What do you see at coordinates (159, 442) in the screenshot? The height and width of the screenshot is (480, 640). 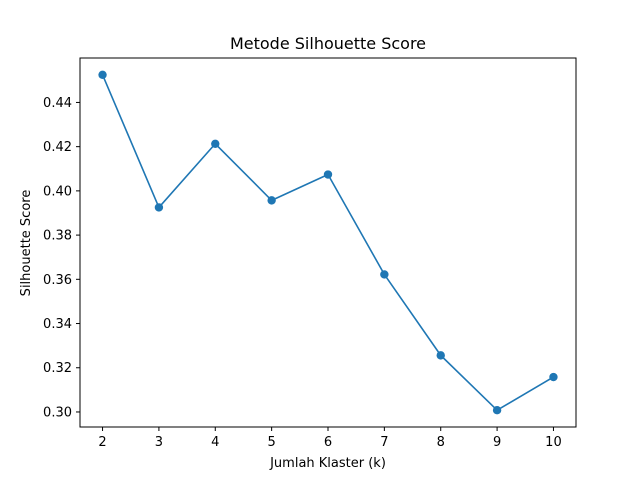 I see `x-tick-label: 3` at bounding box center [159, 442].